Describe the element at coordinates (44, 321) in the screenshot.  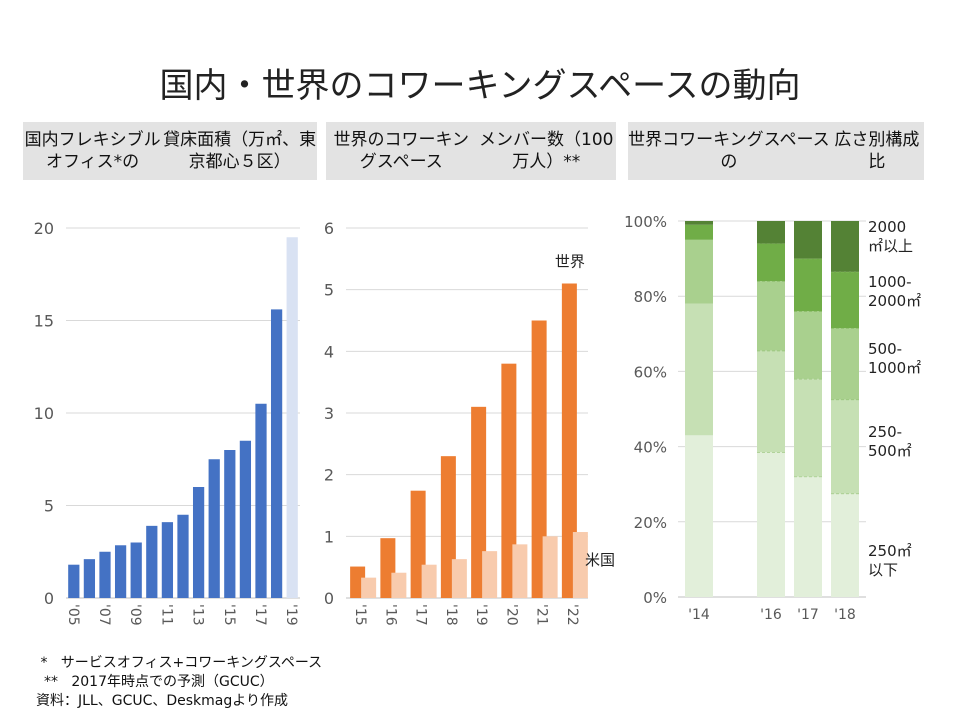
I see `y-tick-label: 15` at that location.